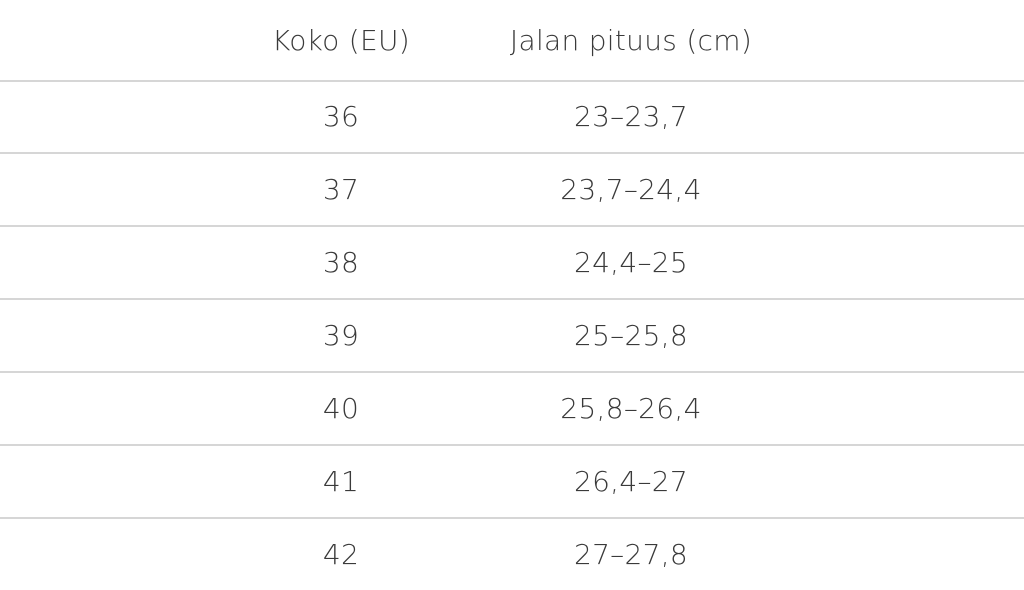  I want to click on header-row: Koko (EU) Jalan pituus (cm), so click(512, 41).